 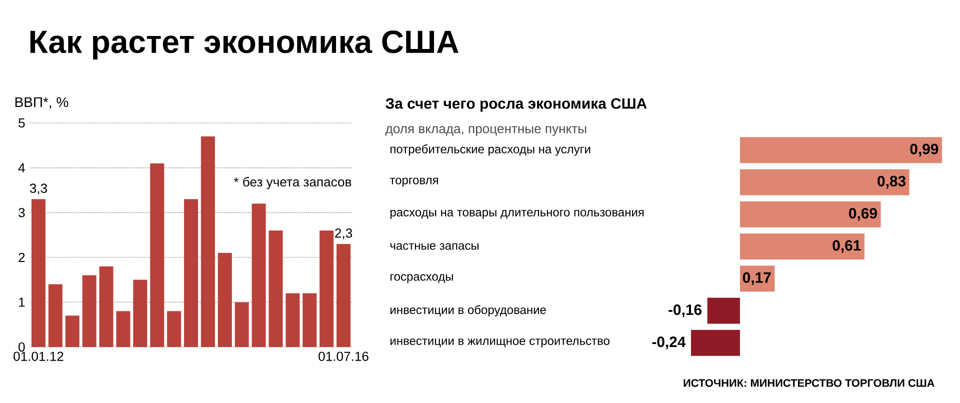 What do you see at coordinates (421, 279) in the screenshot?
I see `y-tick-label: госрасходы` at bounding box center [421, 279].